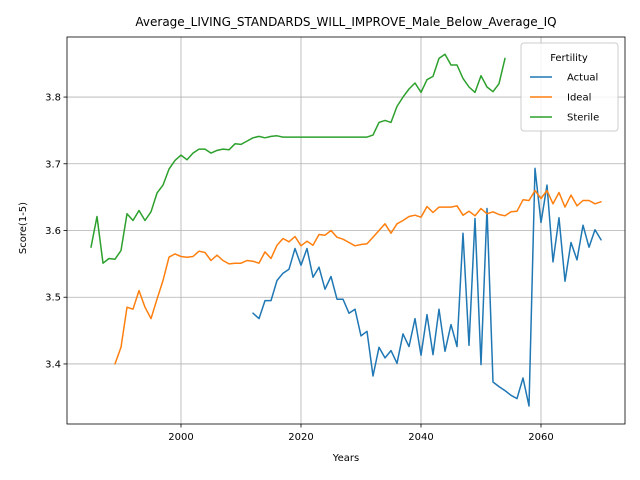 The width and height of the screenshot is (640, 480). I want to click on legend-label-actual: Actual, so click(582, 78).